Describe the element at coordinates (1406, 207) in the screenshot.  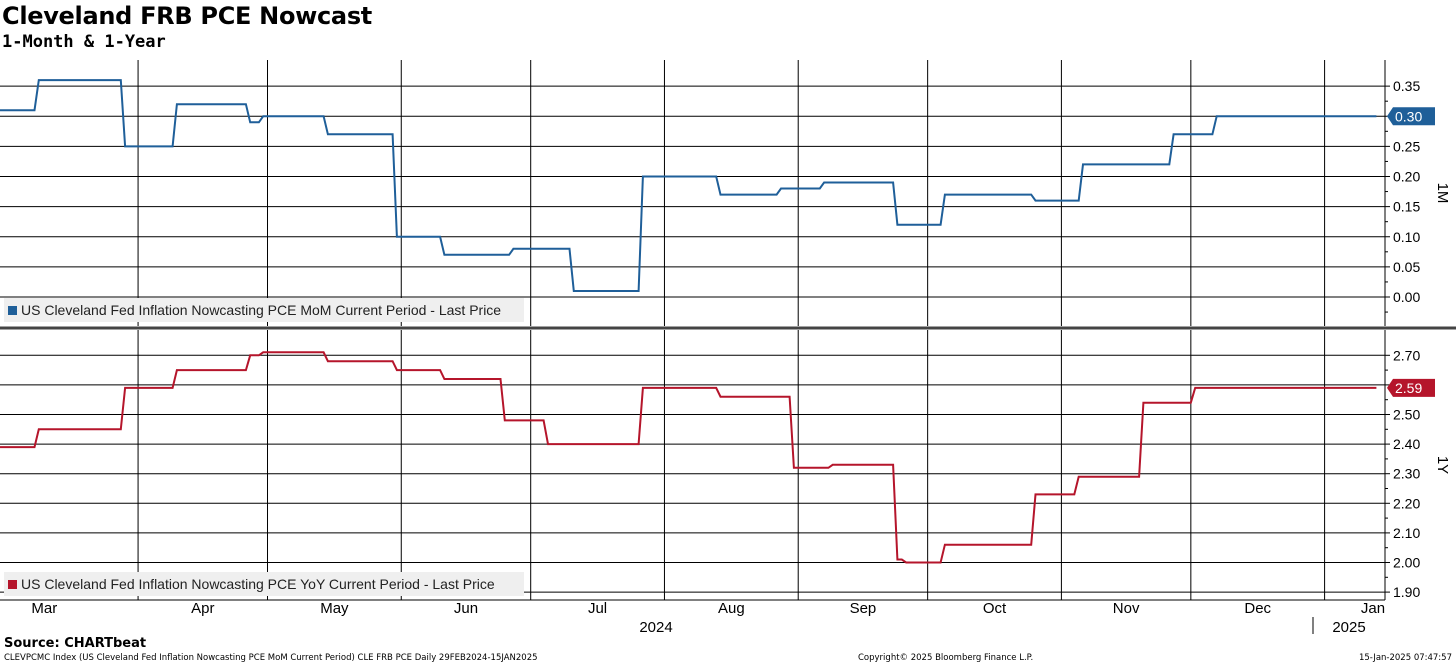
I see `y-tick-label: 0.15` at that location.